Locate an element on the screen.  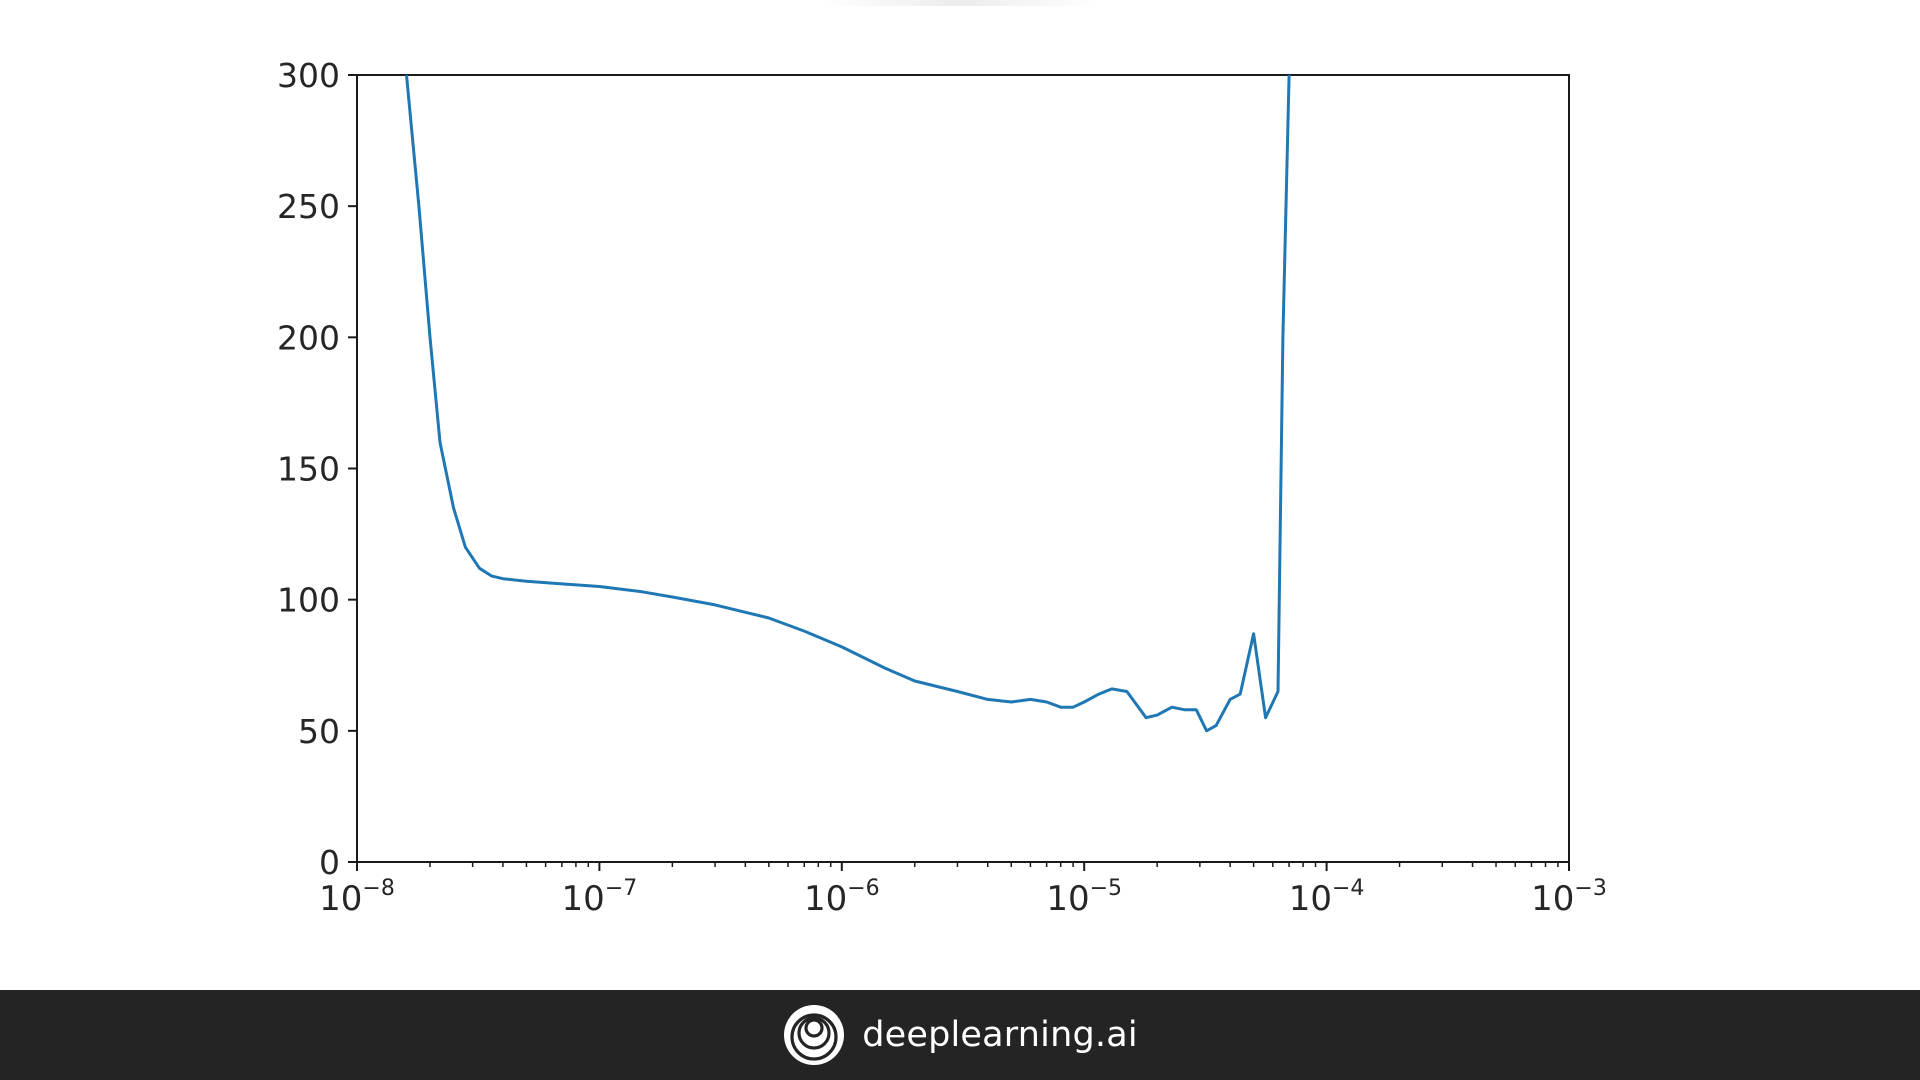
deeplearning-ai-logo-icon is located at coordinates (814, 1035).